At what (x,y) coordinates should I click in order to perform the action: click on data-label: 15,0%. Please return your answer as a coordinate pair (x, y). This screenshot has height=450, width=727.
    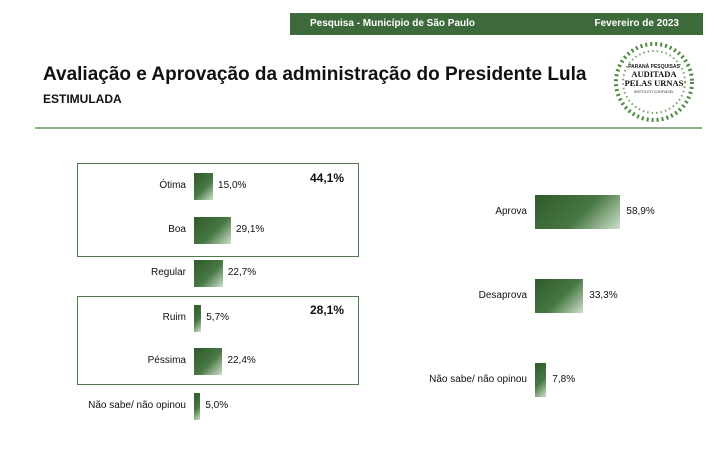
    Looking at the image, I should click on (232, 185).